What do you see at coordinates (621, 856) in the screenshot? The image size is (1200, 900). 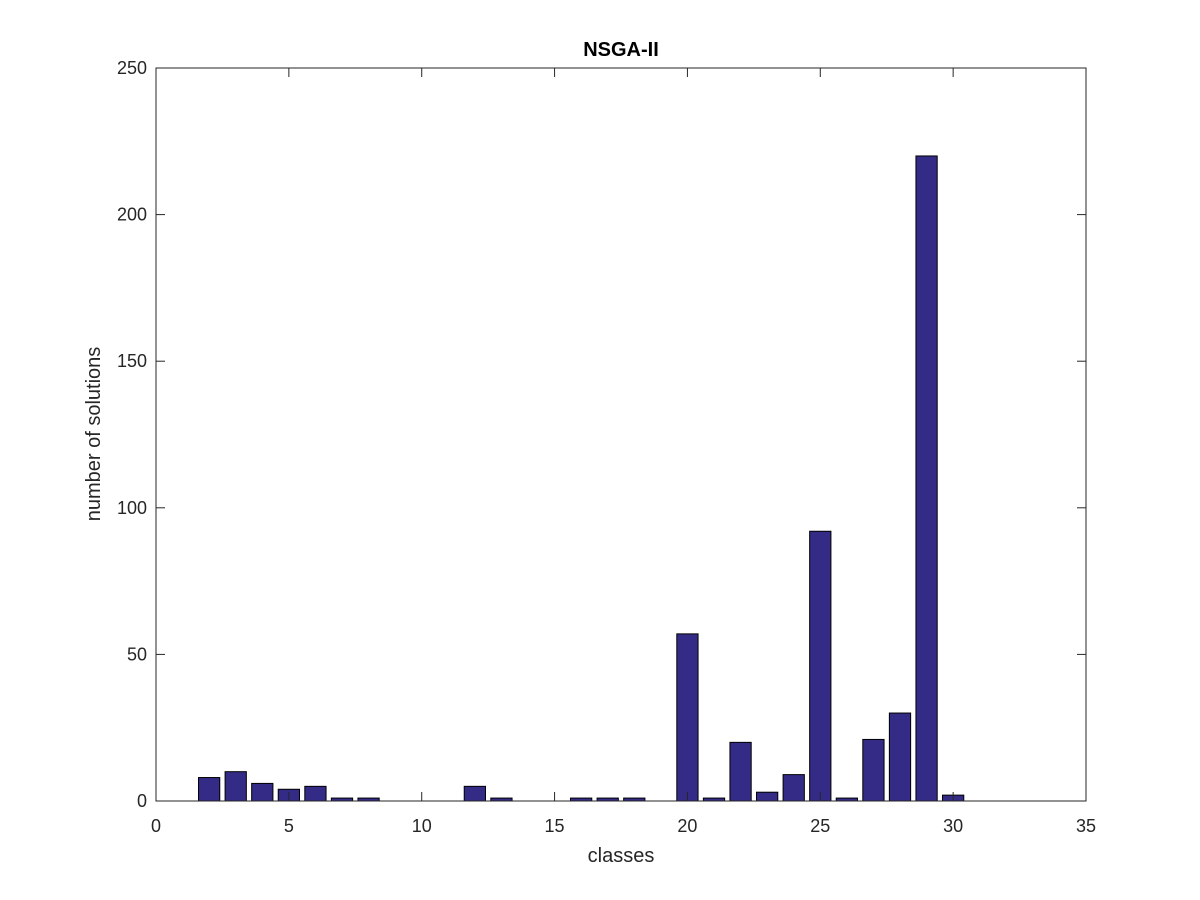 I see `x-axis-label: classes` at bounding box center [621, 856].